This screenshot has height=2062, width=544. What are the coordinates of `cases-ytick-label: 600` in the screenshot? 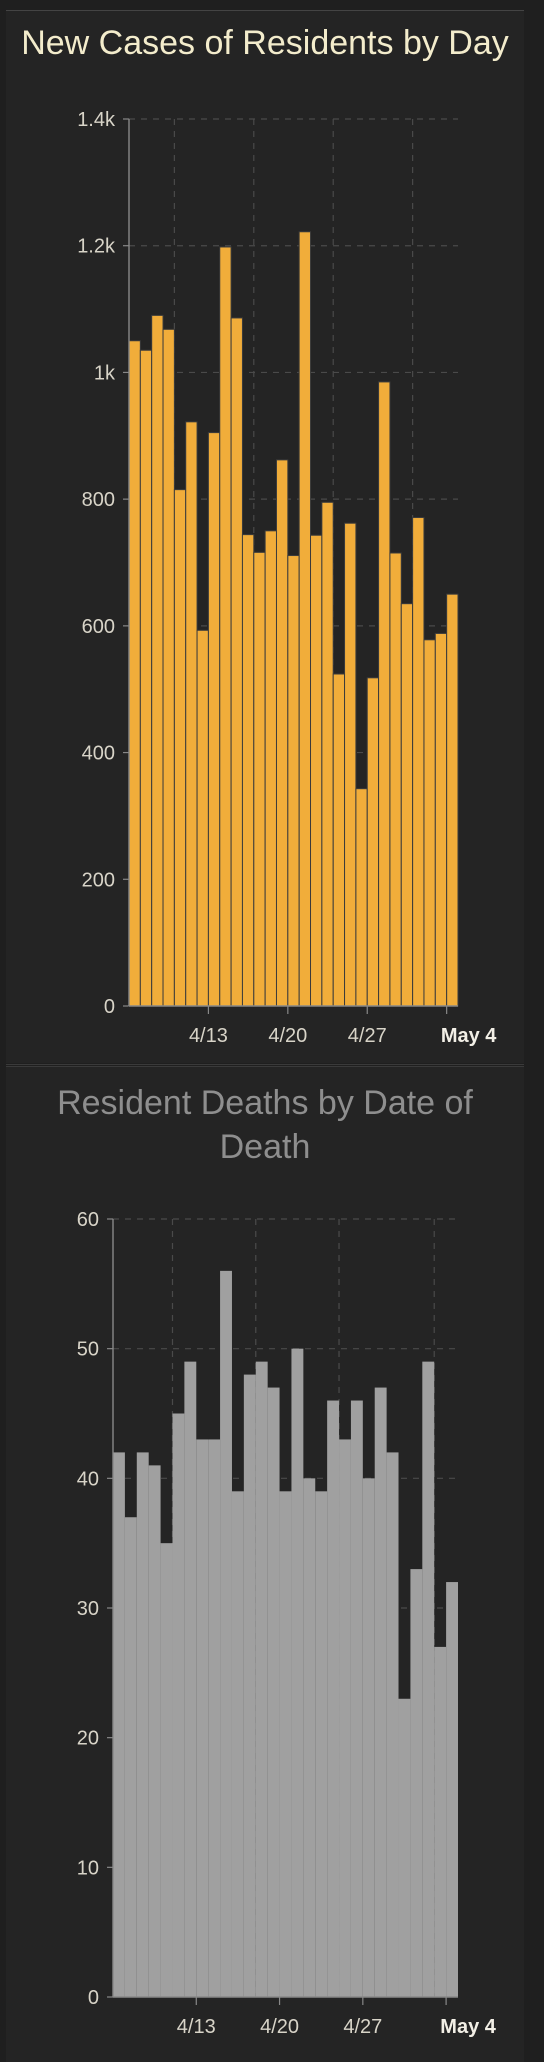 It's located at (98, 627).